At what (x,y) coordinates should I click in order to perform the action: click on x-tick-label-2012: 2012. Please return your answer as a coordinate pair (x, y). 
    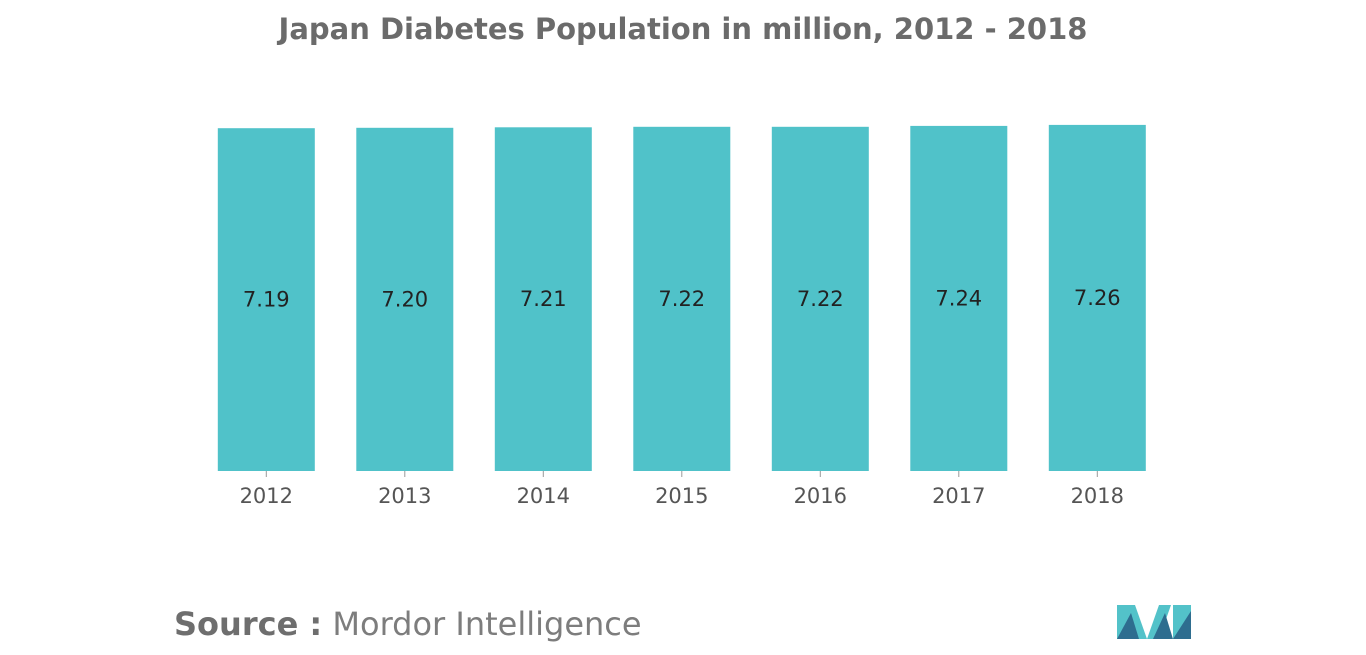
    Looking at the image, I should click on (266, 496).